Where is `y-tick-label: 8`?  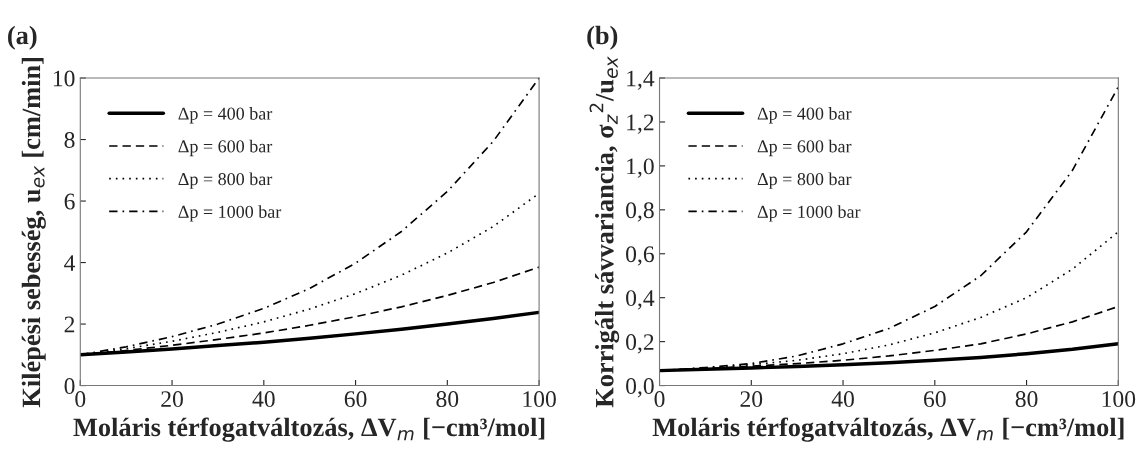 y-tick-label: 8 is located at coordinates (69, 140).